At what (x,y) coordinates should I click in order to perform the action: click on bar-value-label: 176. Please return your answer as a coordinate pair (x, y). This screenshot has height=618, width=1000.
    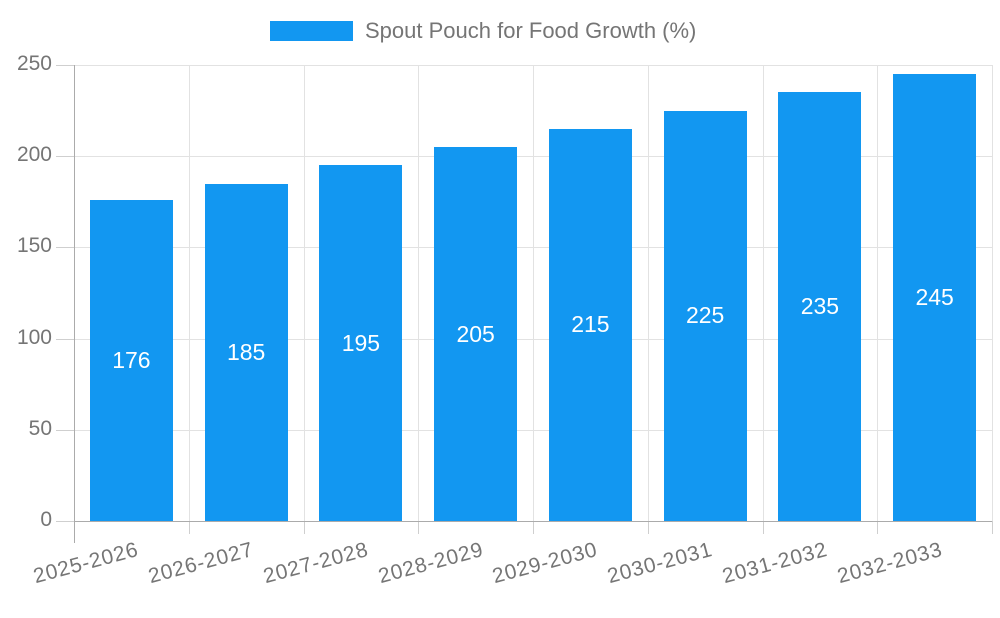
    Looking at the image, I should click on (131, 359).